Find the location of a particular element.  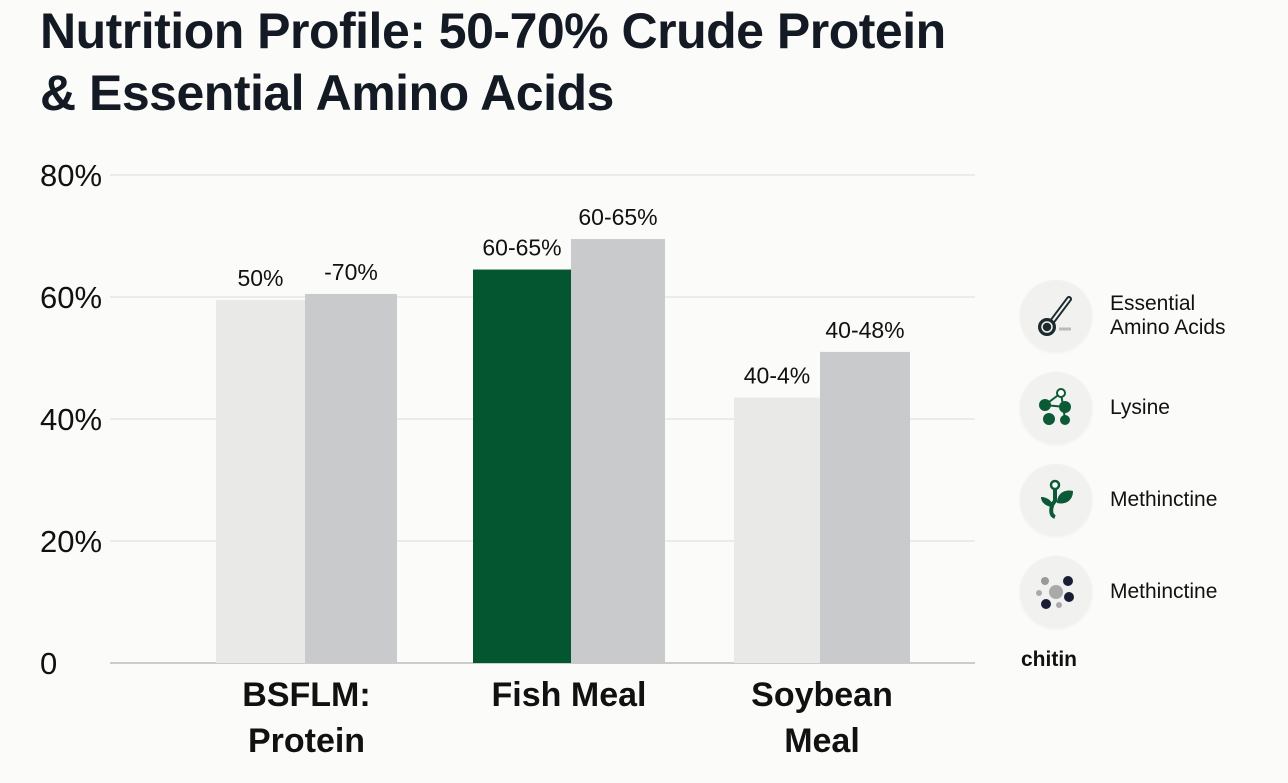

sprout-icon is located at coordinates (1056, 500).